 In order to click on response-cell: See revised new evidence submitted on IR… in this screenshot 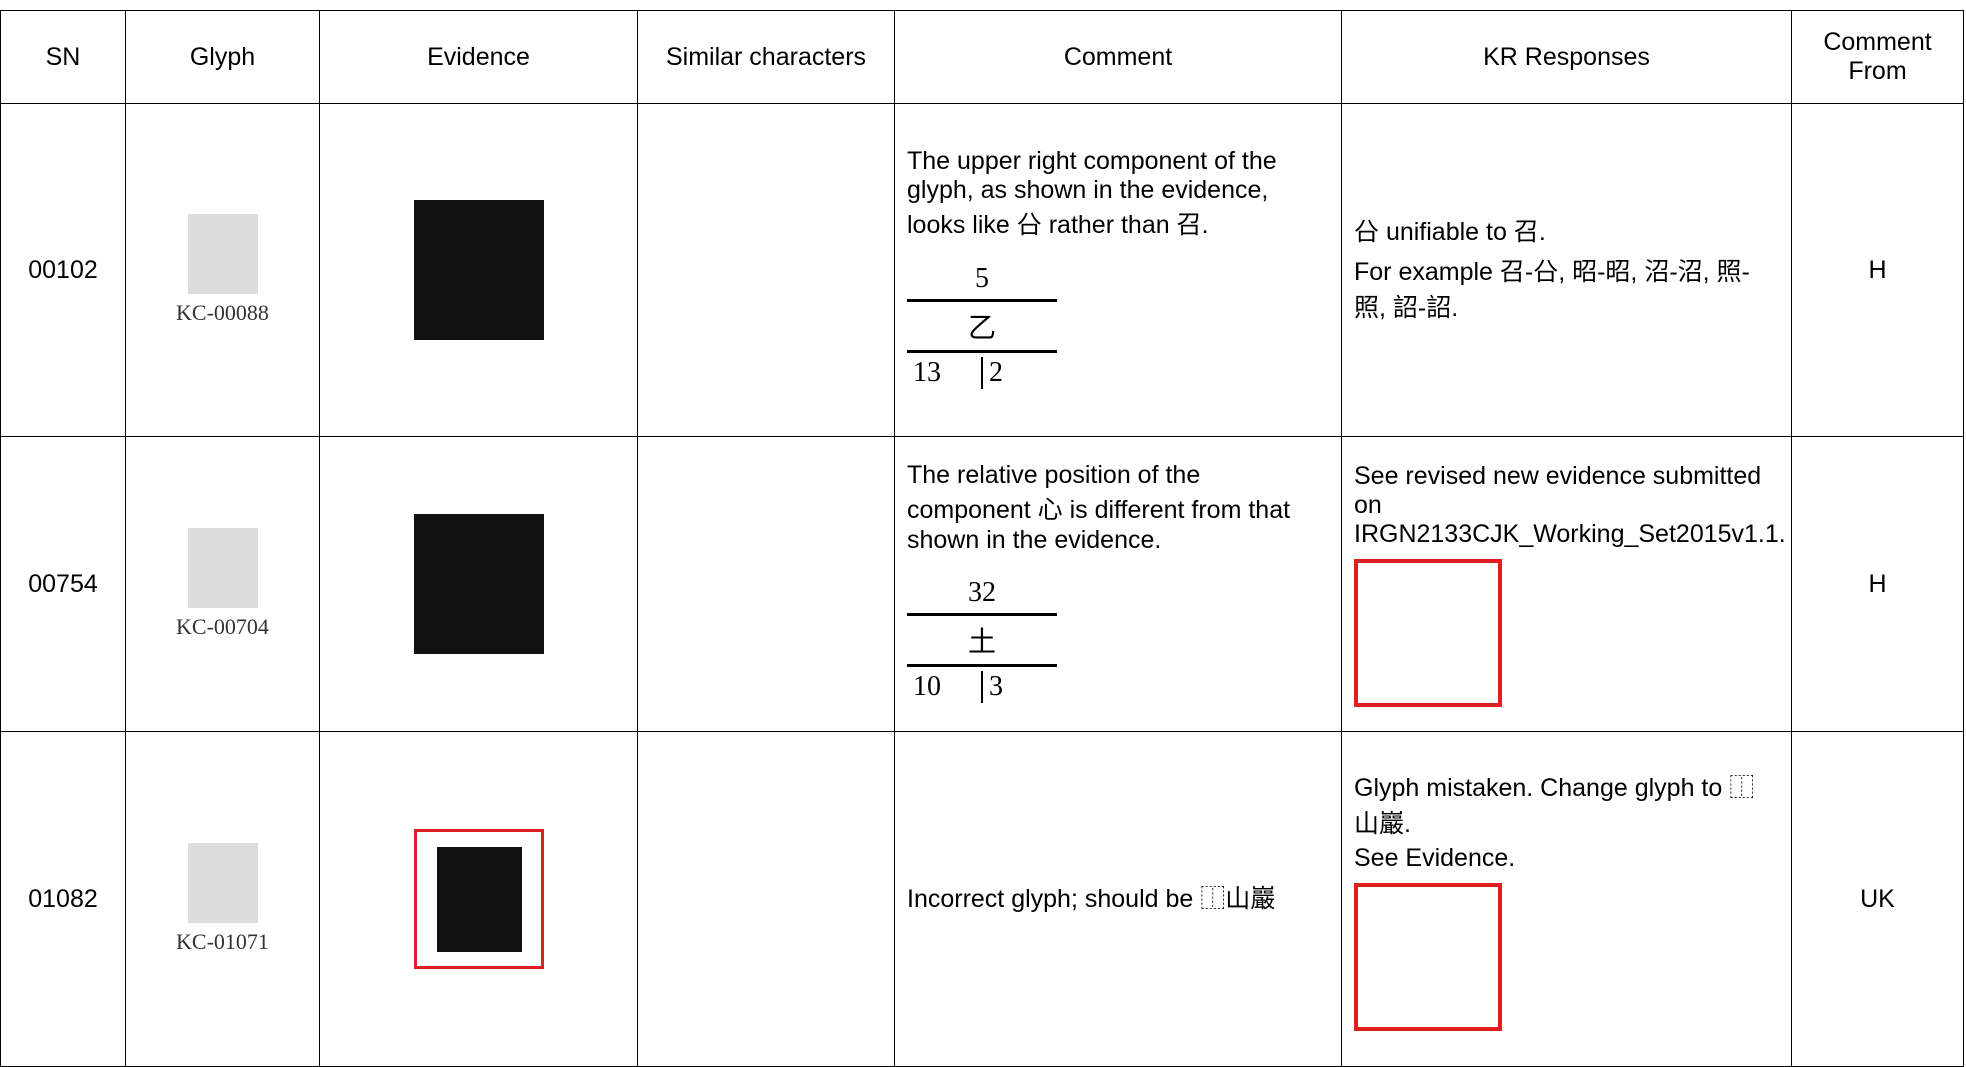, I will do `click(1566, 584)`.